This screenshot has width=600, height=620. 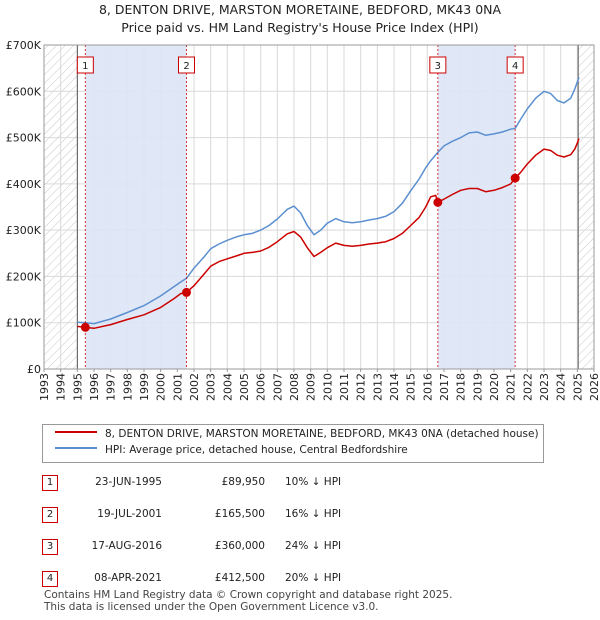 I want to click on x-tick-label: 2009, so click(x=311, y=387).